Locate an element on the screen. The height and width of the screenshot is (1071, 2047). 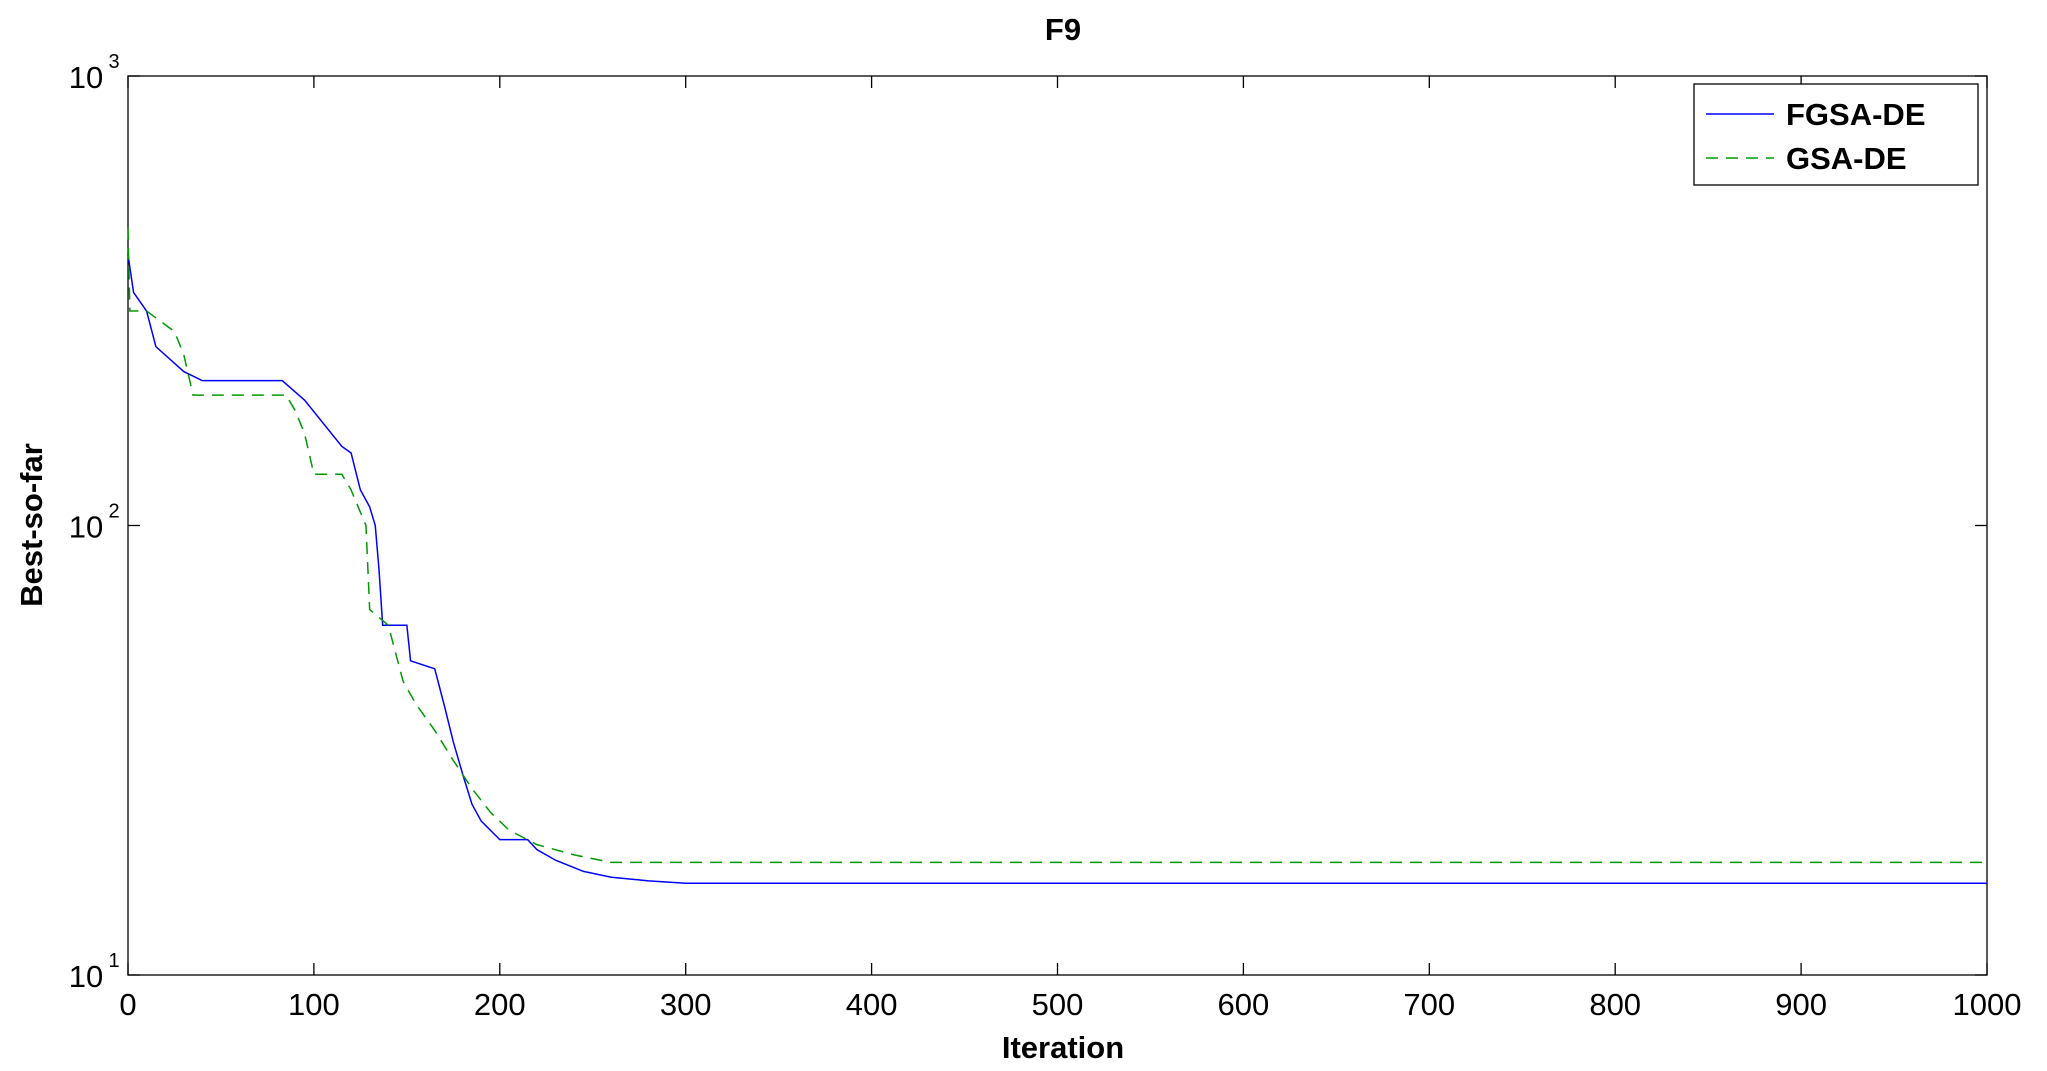
x-tick-label: 1000 is located at coordinates (1987, 1004).